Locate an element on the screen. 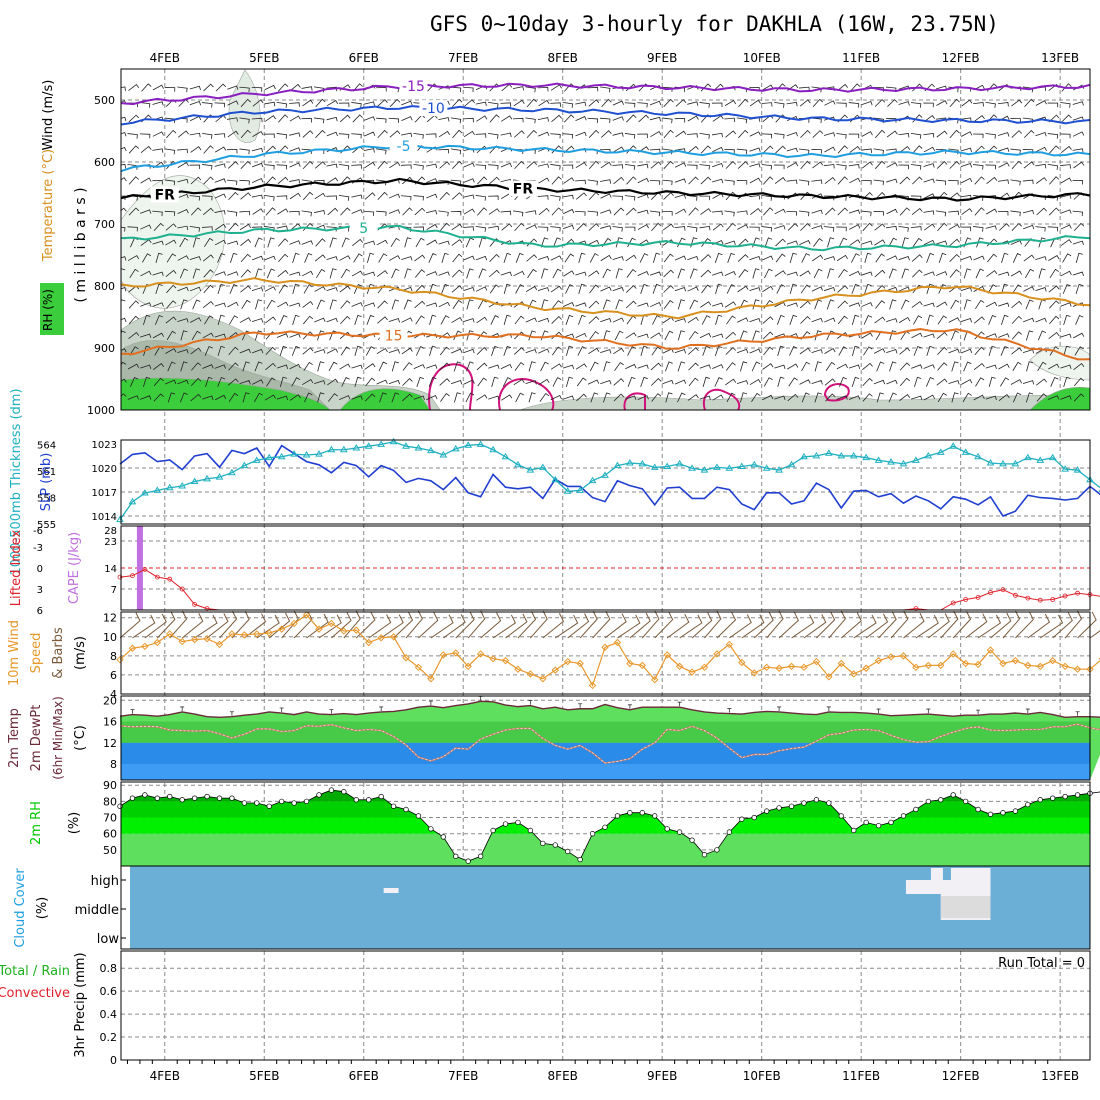 This screenshot has height=1100, width=1100. temp-maxmin-marker is located at coordinates (281, 710).